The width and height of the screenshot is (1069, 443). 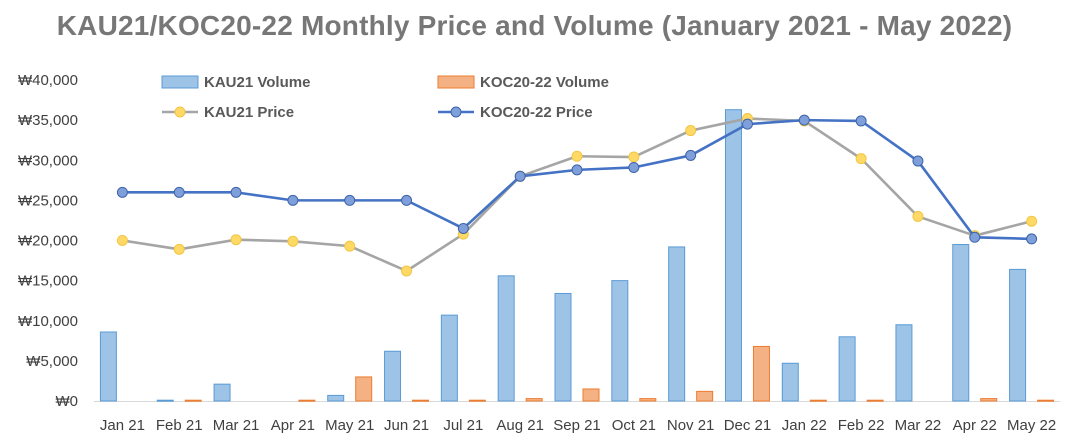 What do you see at coordinates (48, 241) in the screenshot?
I see `y-tick-label: ₩20,000` at bounding box center [48, 241].